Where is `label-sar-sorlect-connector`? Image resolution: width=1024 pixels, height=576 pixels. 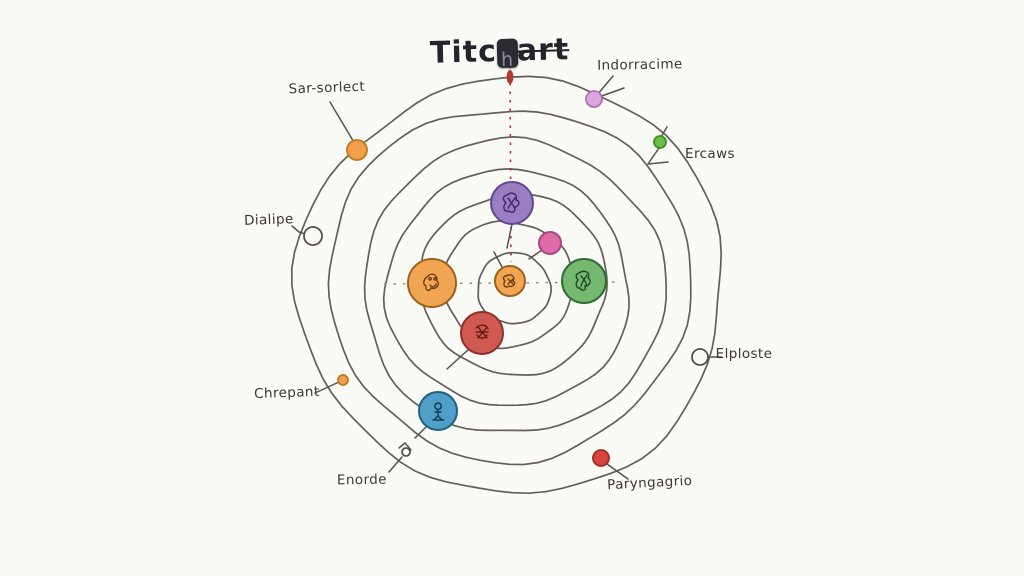
label-sar-sorlect-connector is located at coordinates (342, 123).